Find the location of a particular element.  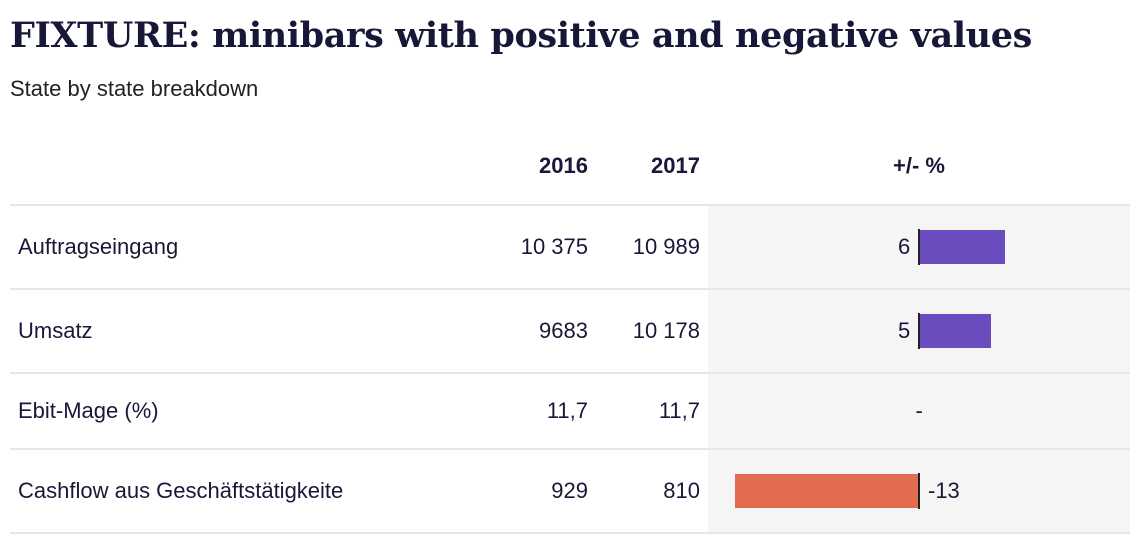

column-header-2017: 2017 is located at coordinates (675, 165).